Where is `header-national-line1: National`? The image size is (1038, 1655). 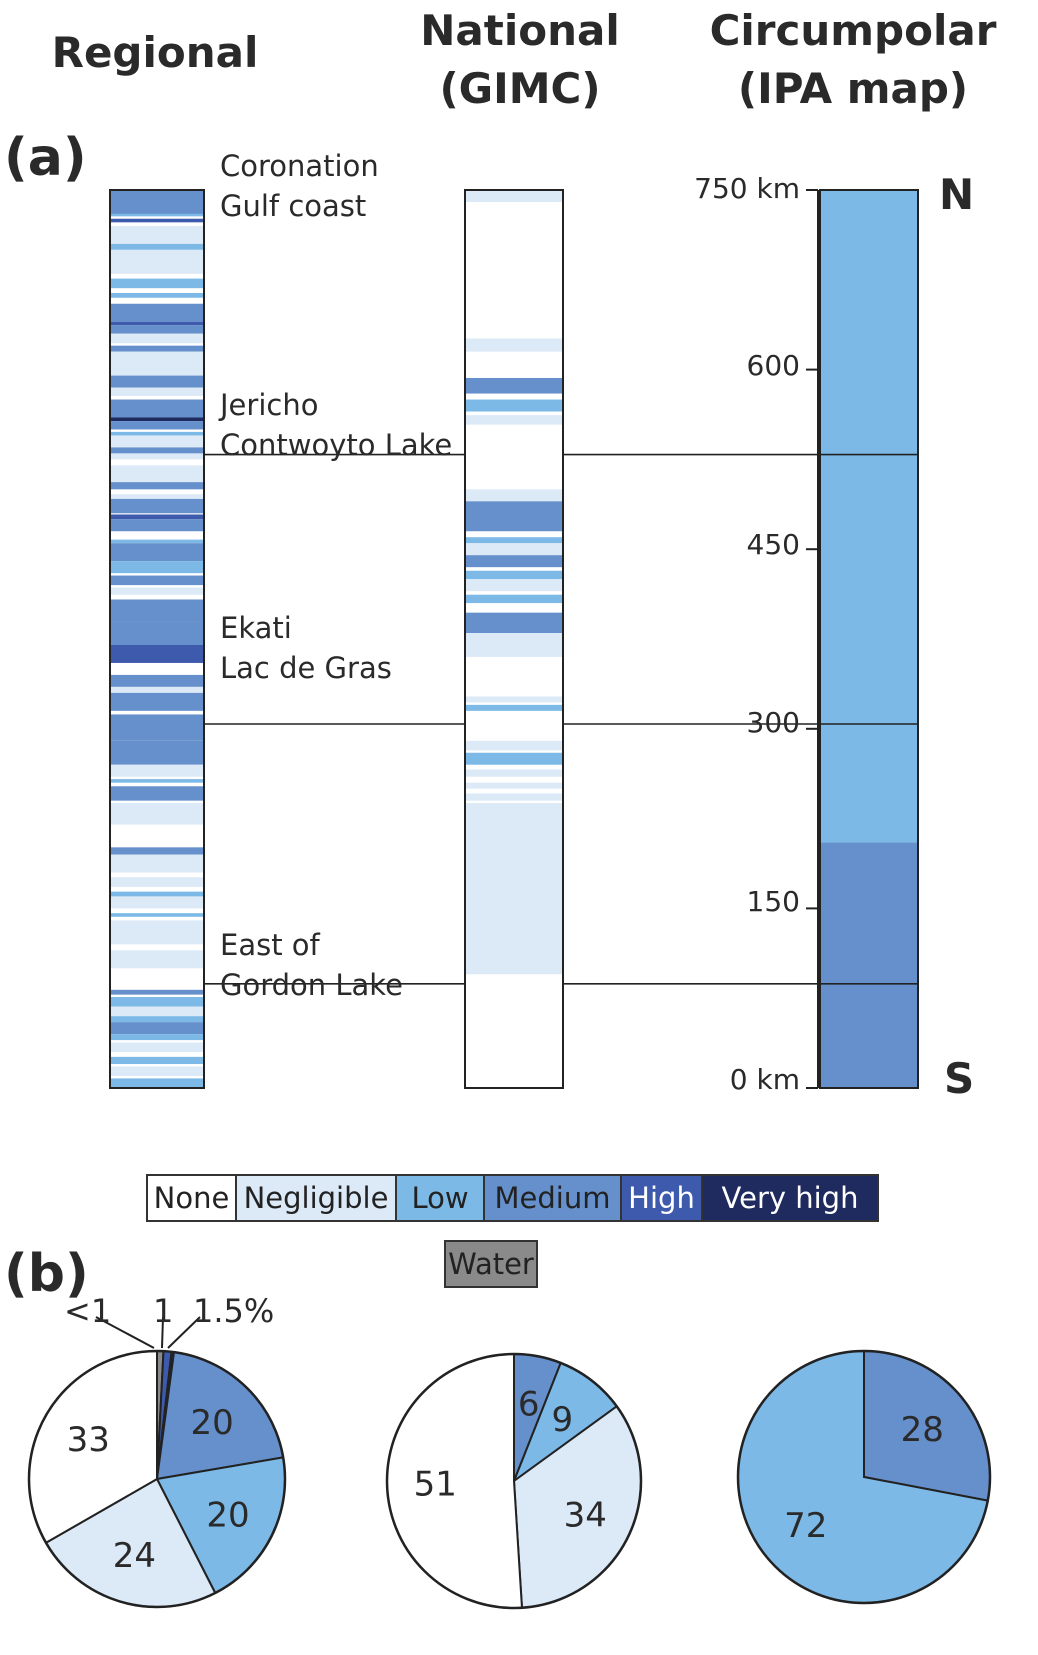 header-national-line1: National is located at coordinates (520, 30).